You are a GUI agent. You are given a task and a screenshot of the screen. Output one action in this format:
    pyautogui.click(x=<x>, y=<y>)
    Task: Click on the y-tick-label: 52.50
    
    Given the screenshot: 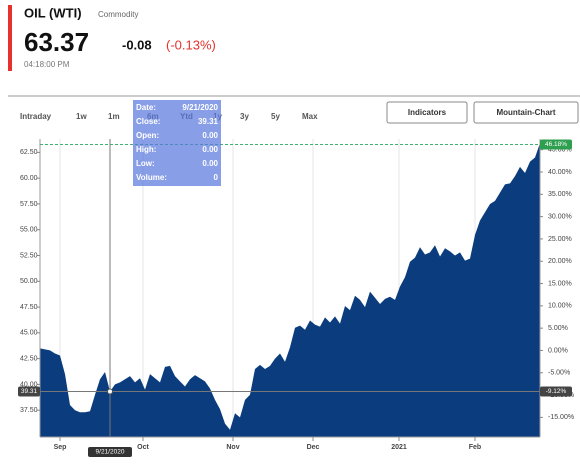 What is the action you would take?
    pyautogui.click(x=29, y=255)
    